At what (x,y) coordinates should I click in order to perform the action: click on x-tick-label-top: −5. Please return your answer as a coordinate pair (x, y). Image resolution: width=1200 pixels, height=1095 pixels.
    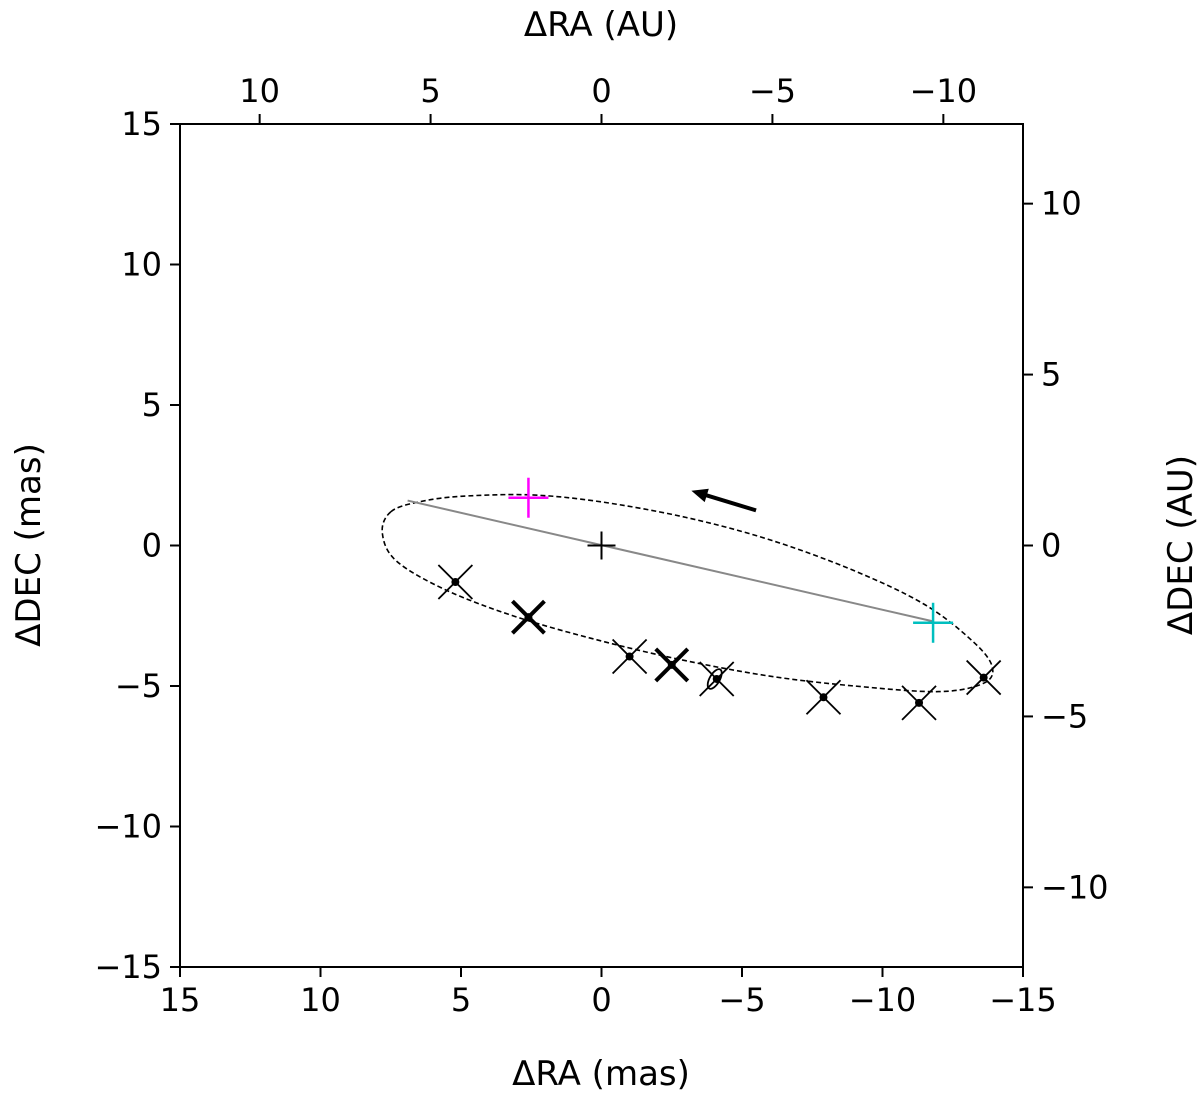
    Looking at the image, I should click on (772, 91).